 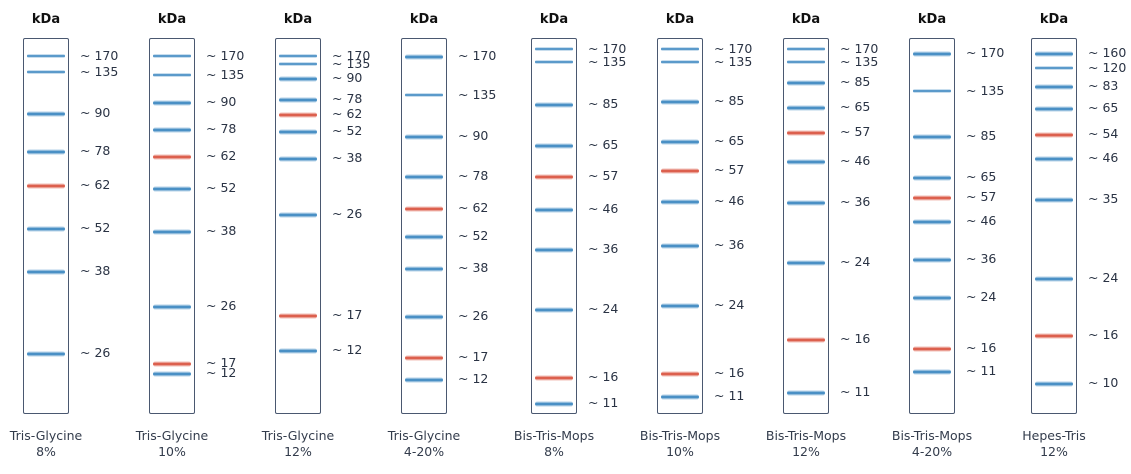 What do you see at coordinates (473, 315) in the screenshot?
I see `band-size-label: ~ 26` at bounding box center [473, 315].